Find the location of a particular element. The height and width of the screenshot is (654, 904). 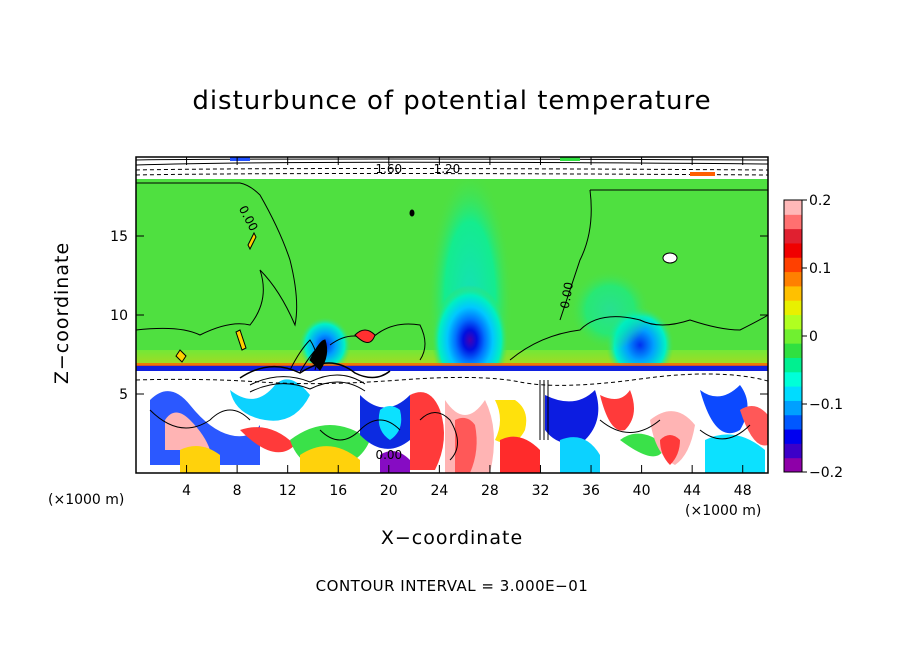

colorbar: 0.2 0.1 0 −0.1 −0.2 is located at coordinates (813, 337).